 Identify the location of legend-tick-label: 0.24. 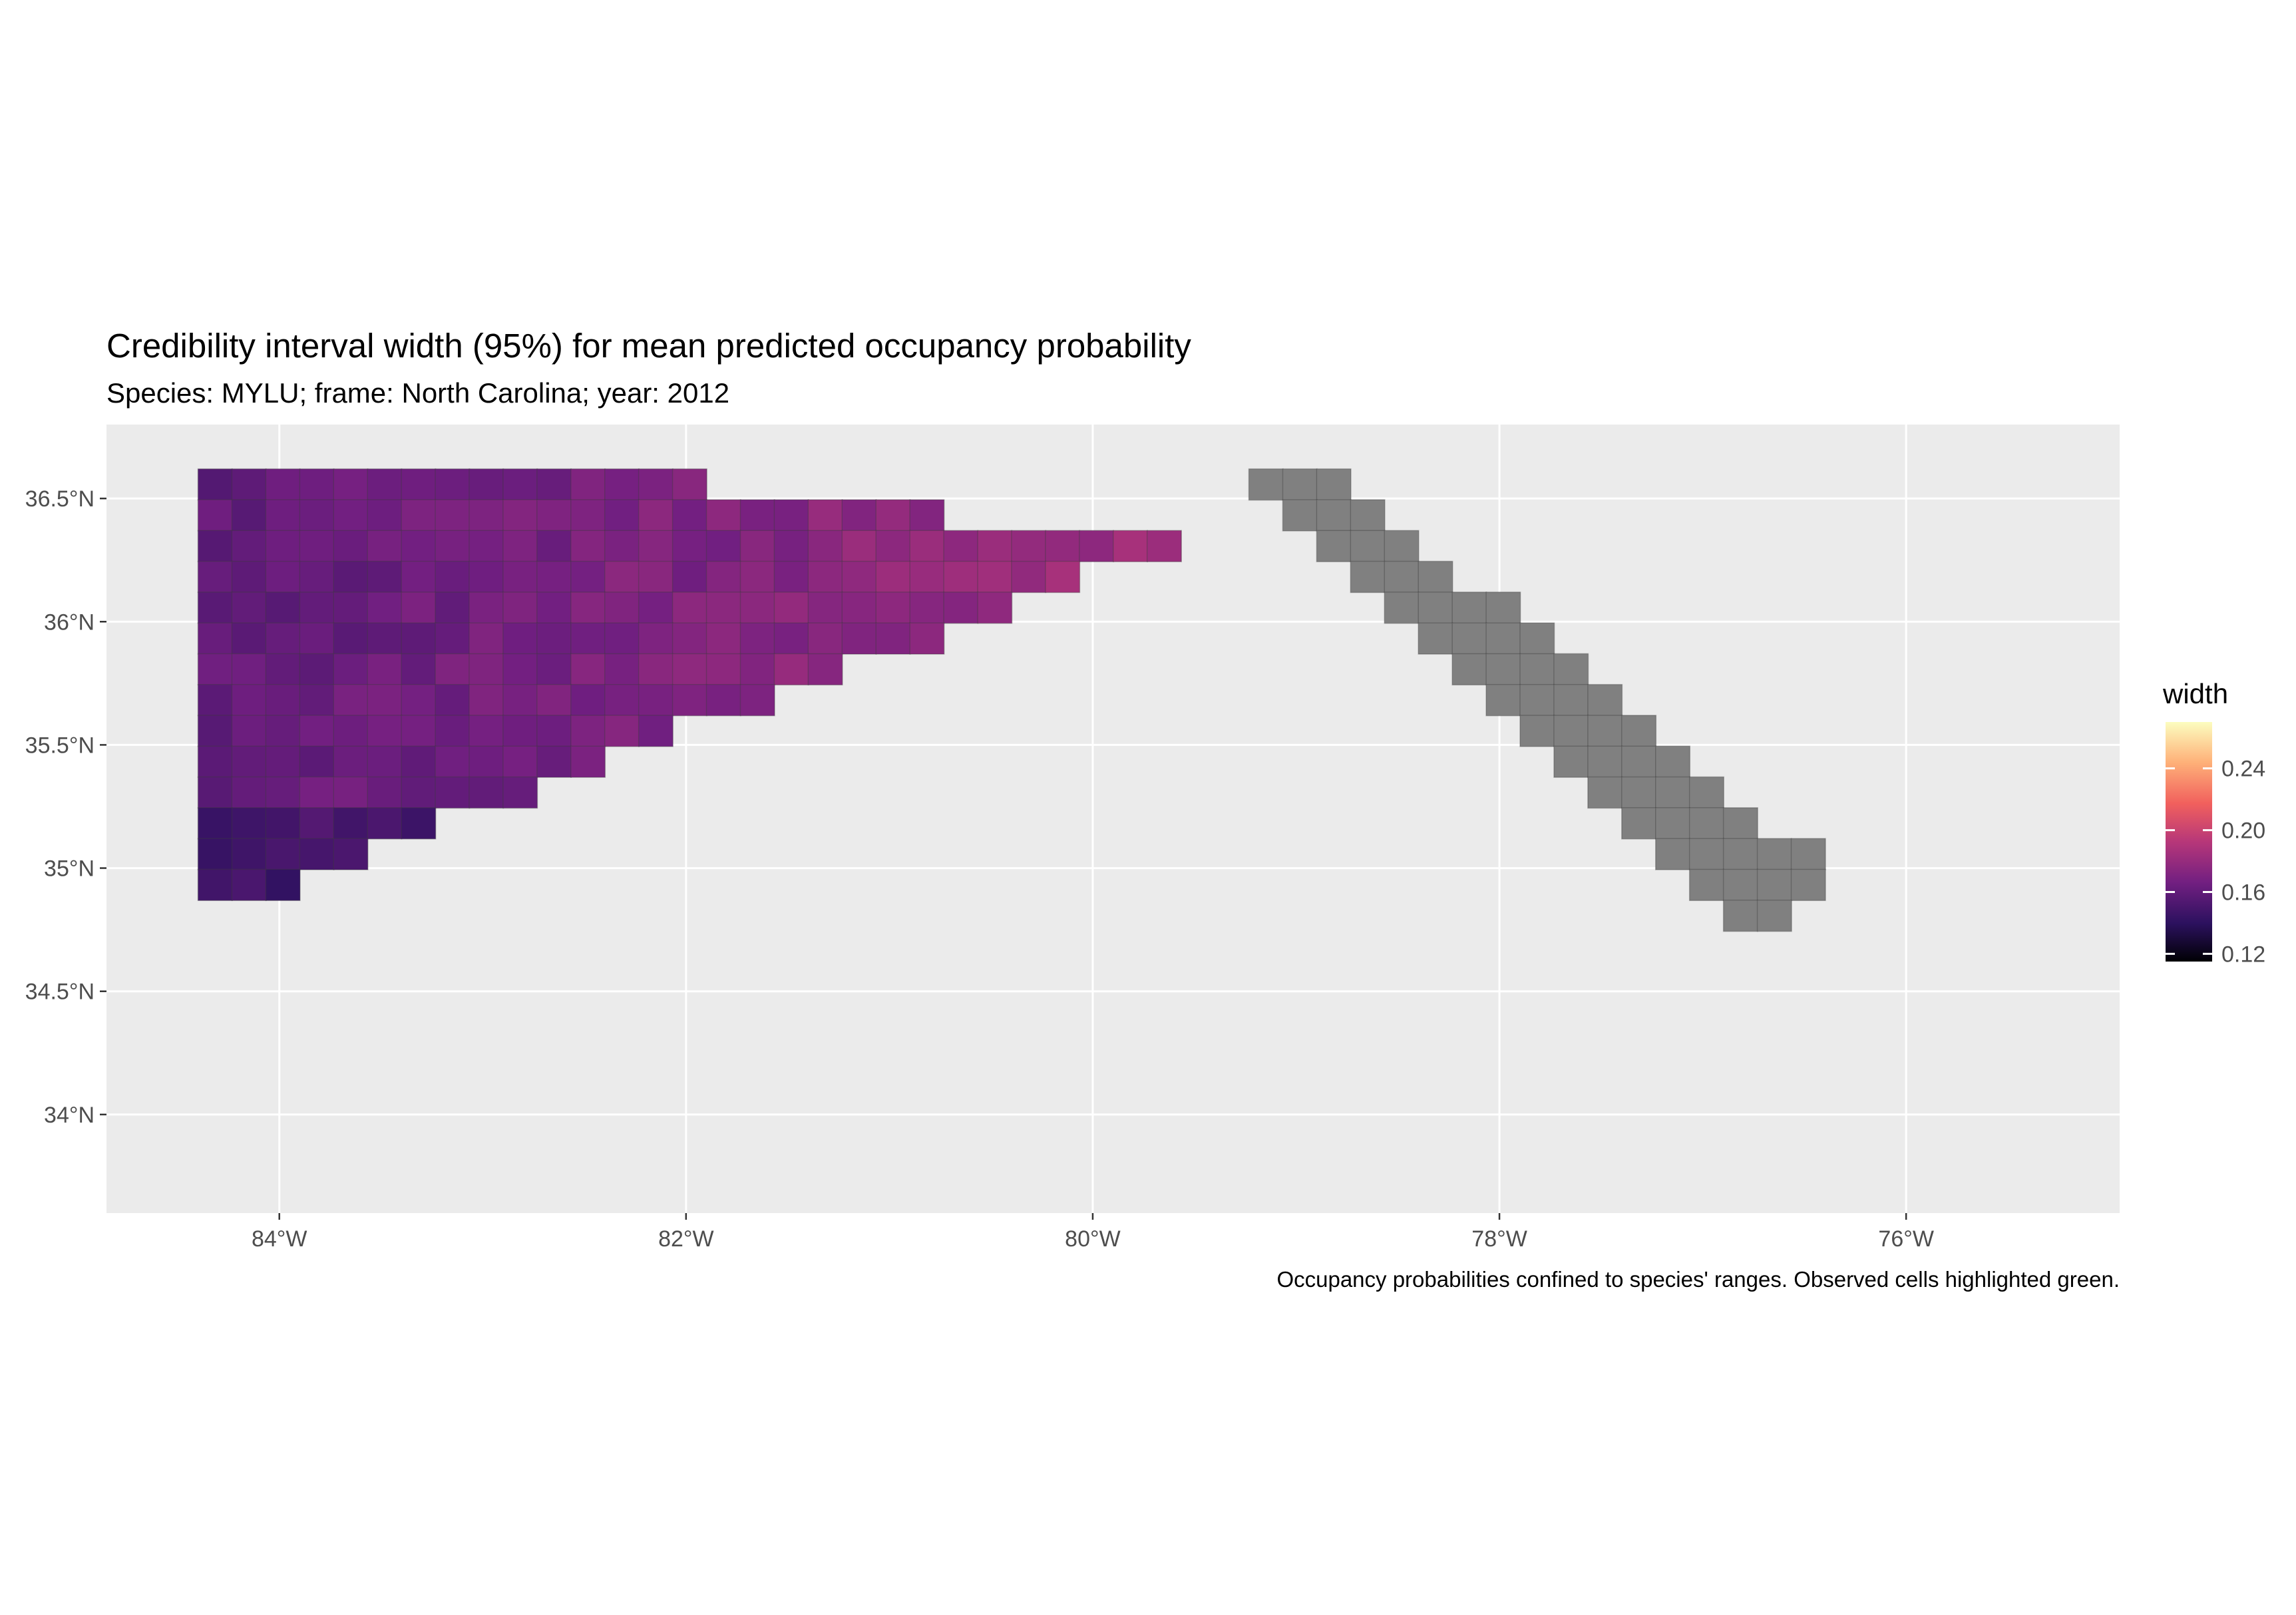
(2243, 769).